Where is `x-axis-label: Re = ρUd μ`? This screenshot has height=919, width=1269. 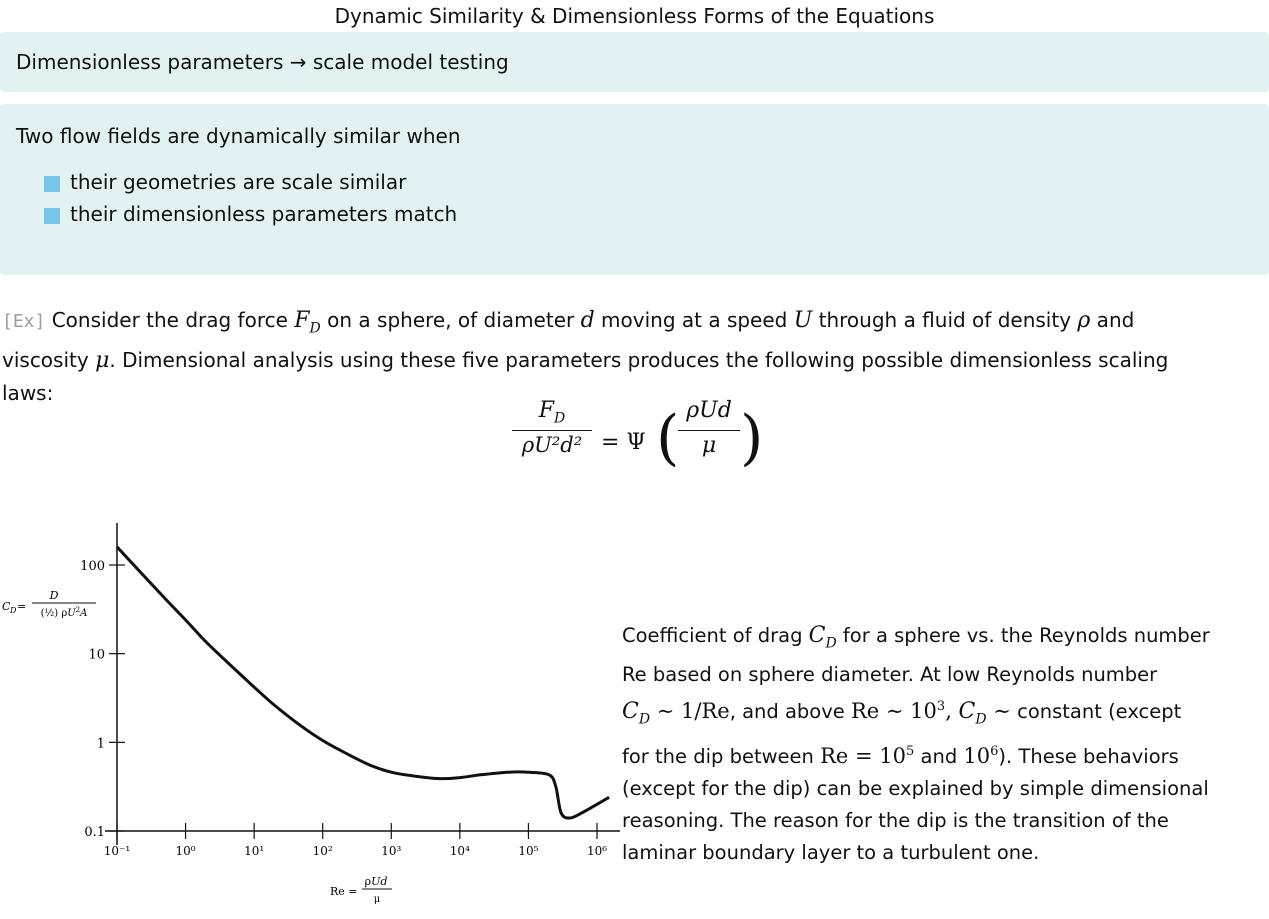
x-axis-label: Re = ρUd μ is located at coordinates (361, 890).